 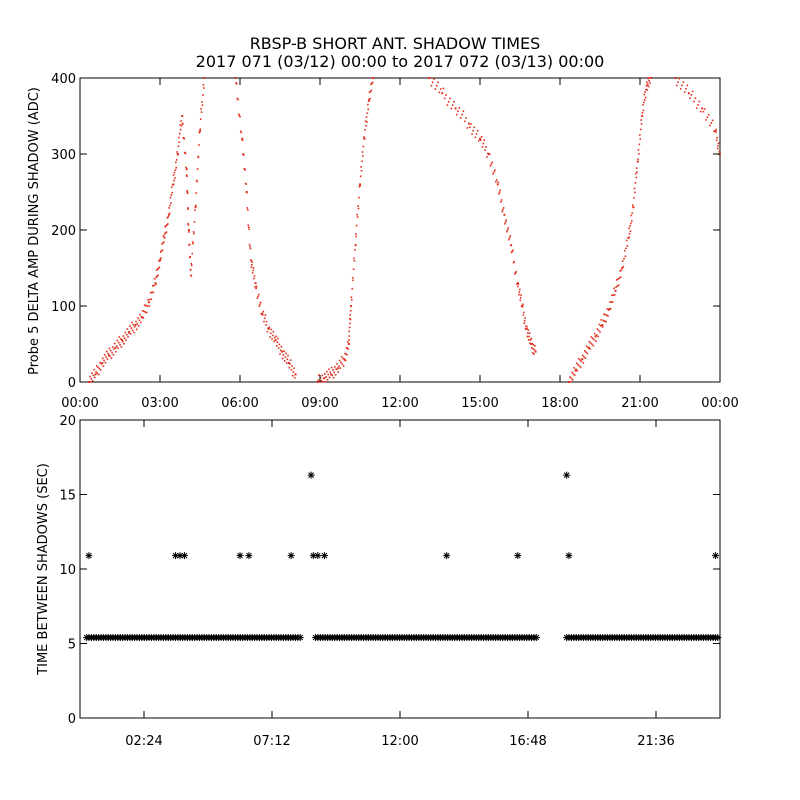 What do you see at coordinates (63, 155) in the screenshot?
I see `top-y-tick-label: 300` at bounding box center [63, 155].